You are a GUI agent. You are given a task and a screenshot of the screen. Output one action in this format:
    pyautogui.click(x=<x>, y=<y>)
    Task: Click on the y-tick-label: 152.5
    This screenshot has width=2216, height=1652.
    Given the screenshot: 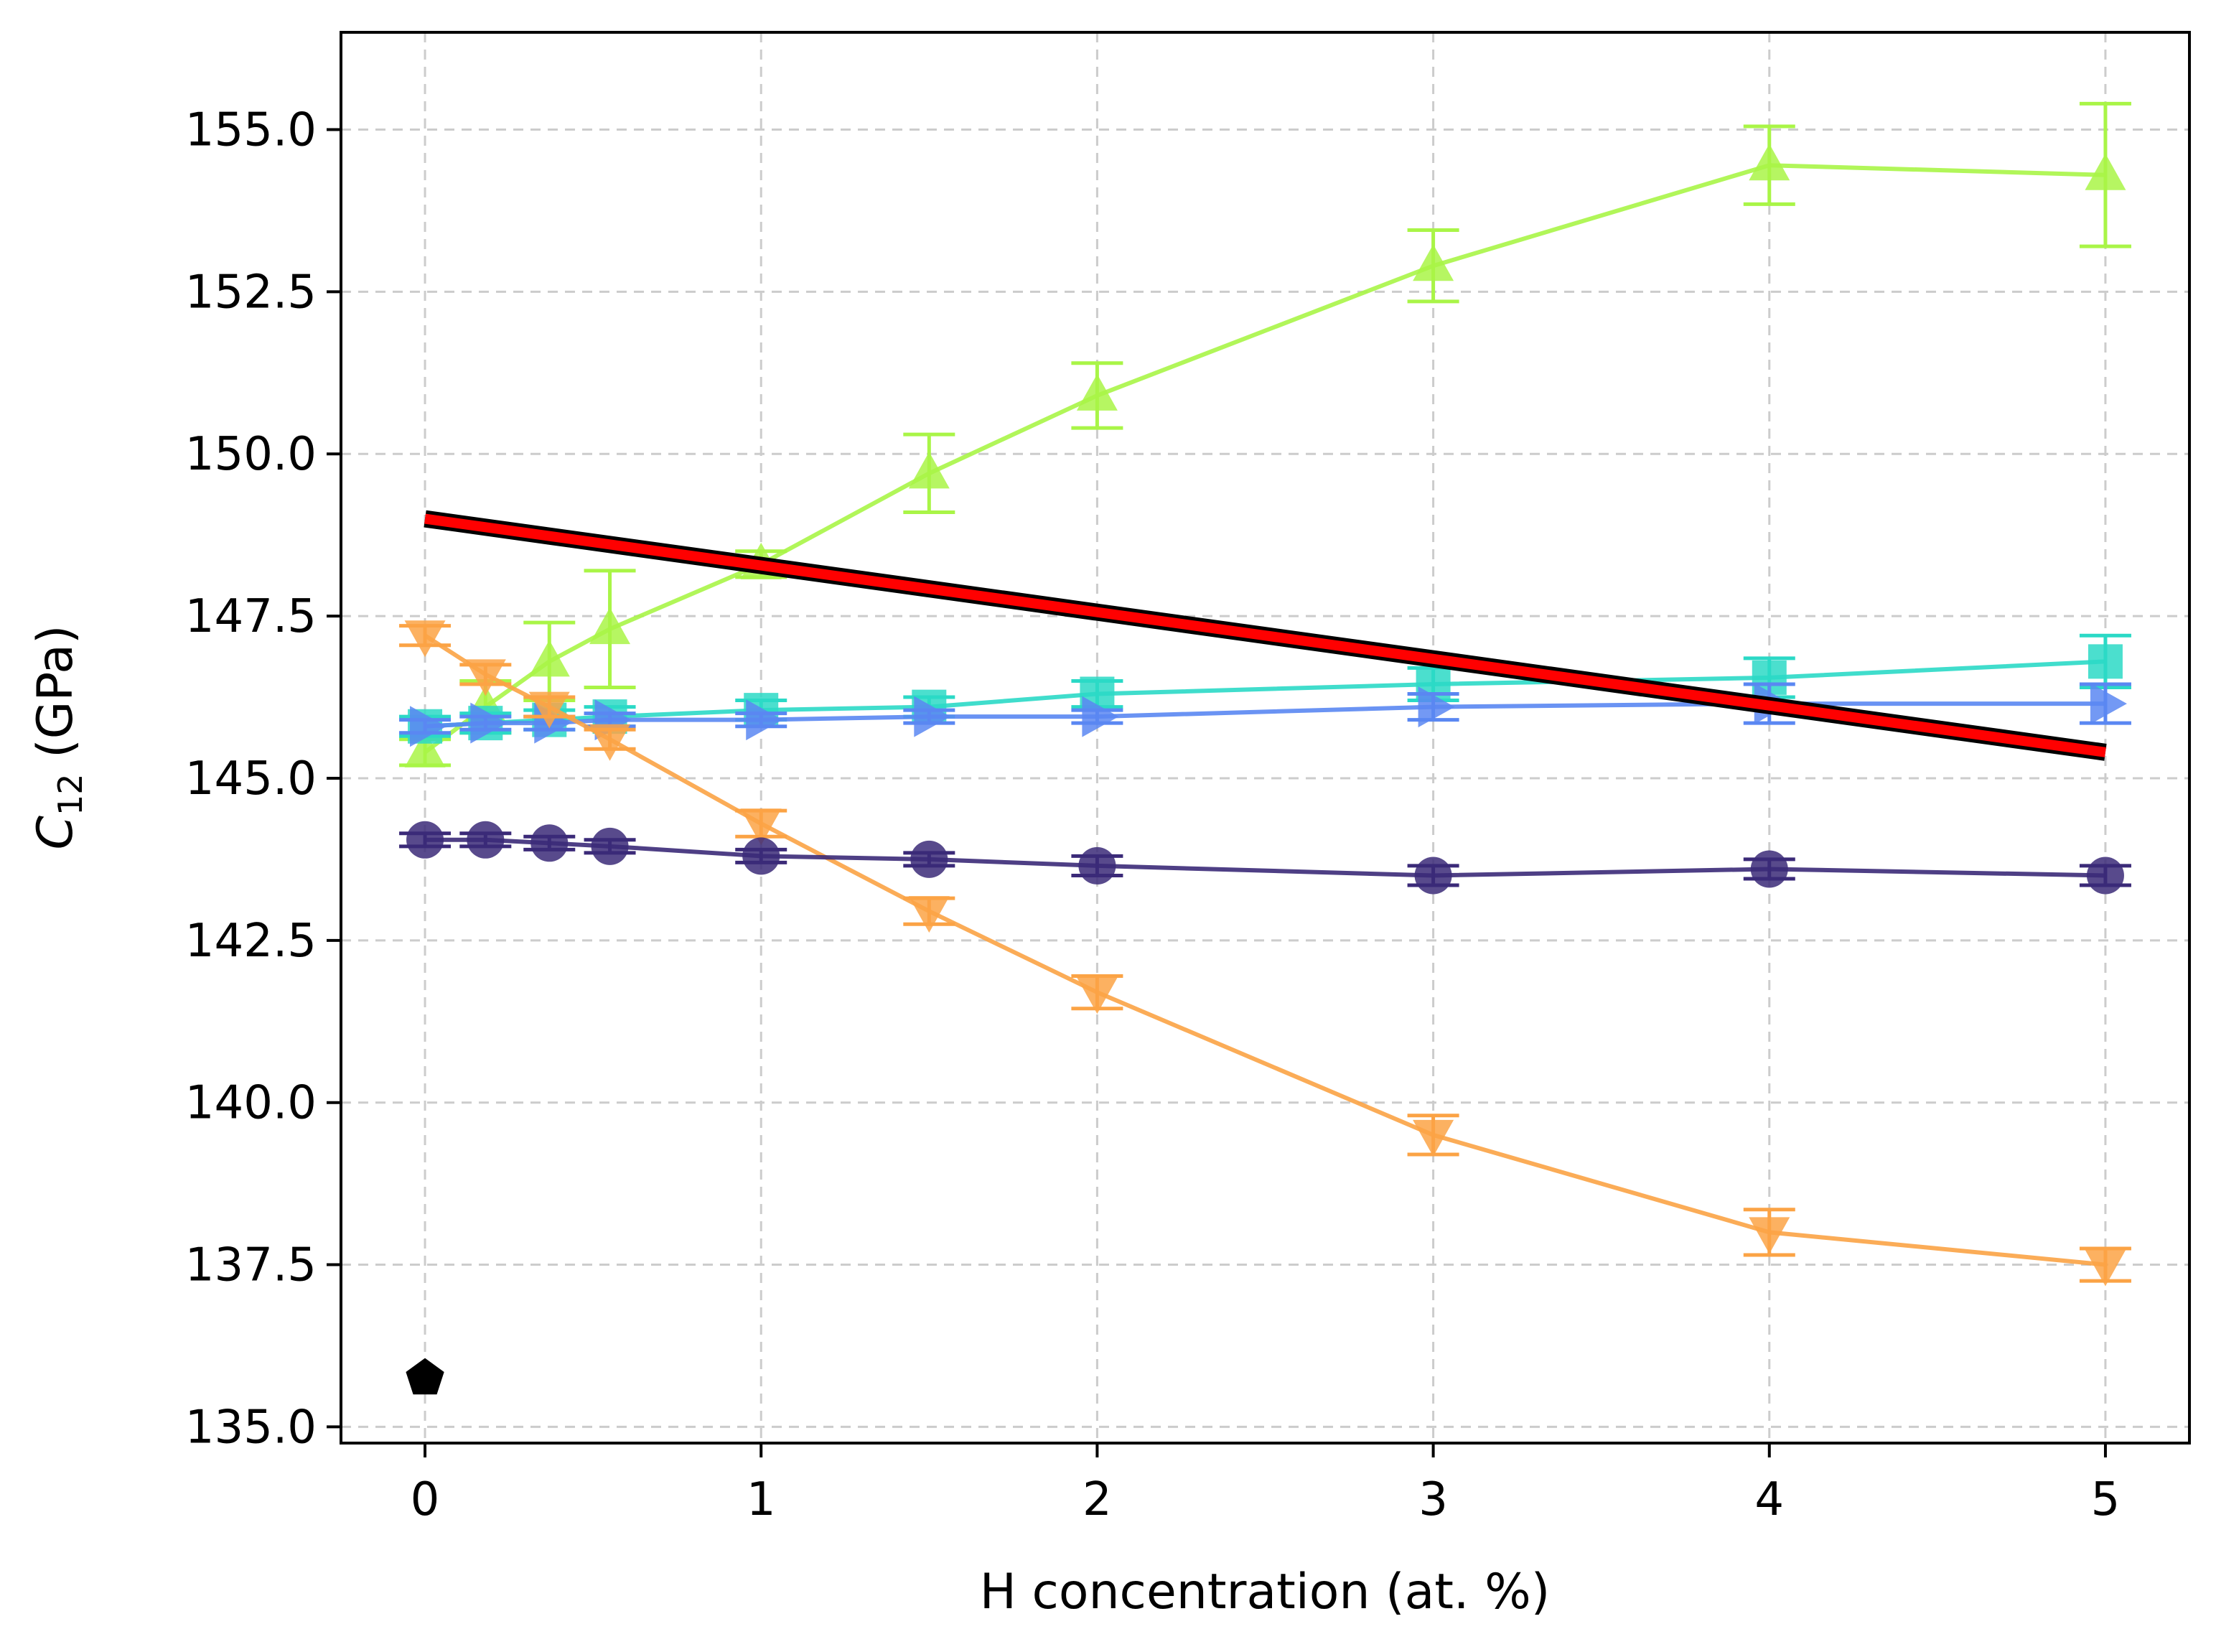 What is the action you would take?
    pyautogui.click(x=251, y=292)
    